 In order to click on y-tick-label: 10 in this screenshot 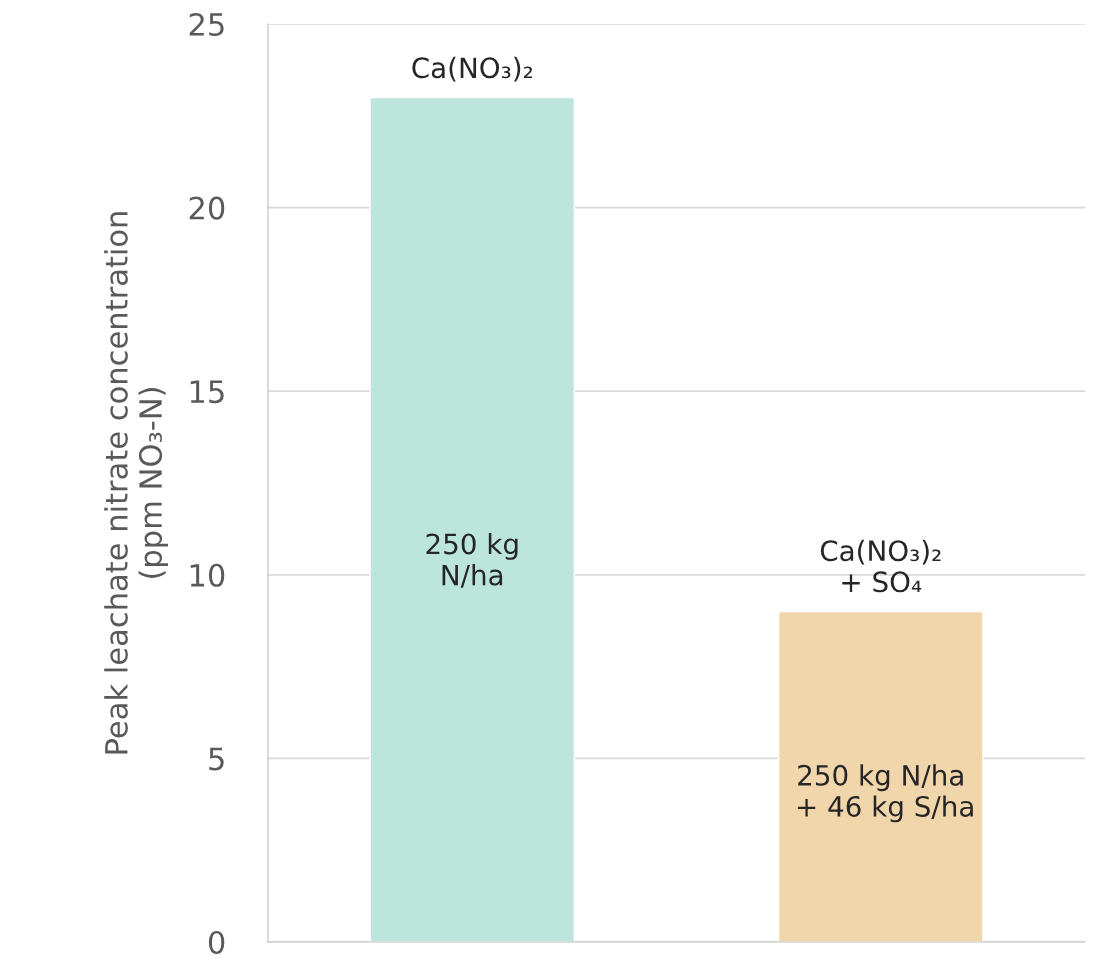, I will do `click(207, 575)`.